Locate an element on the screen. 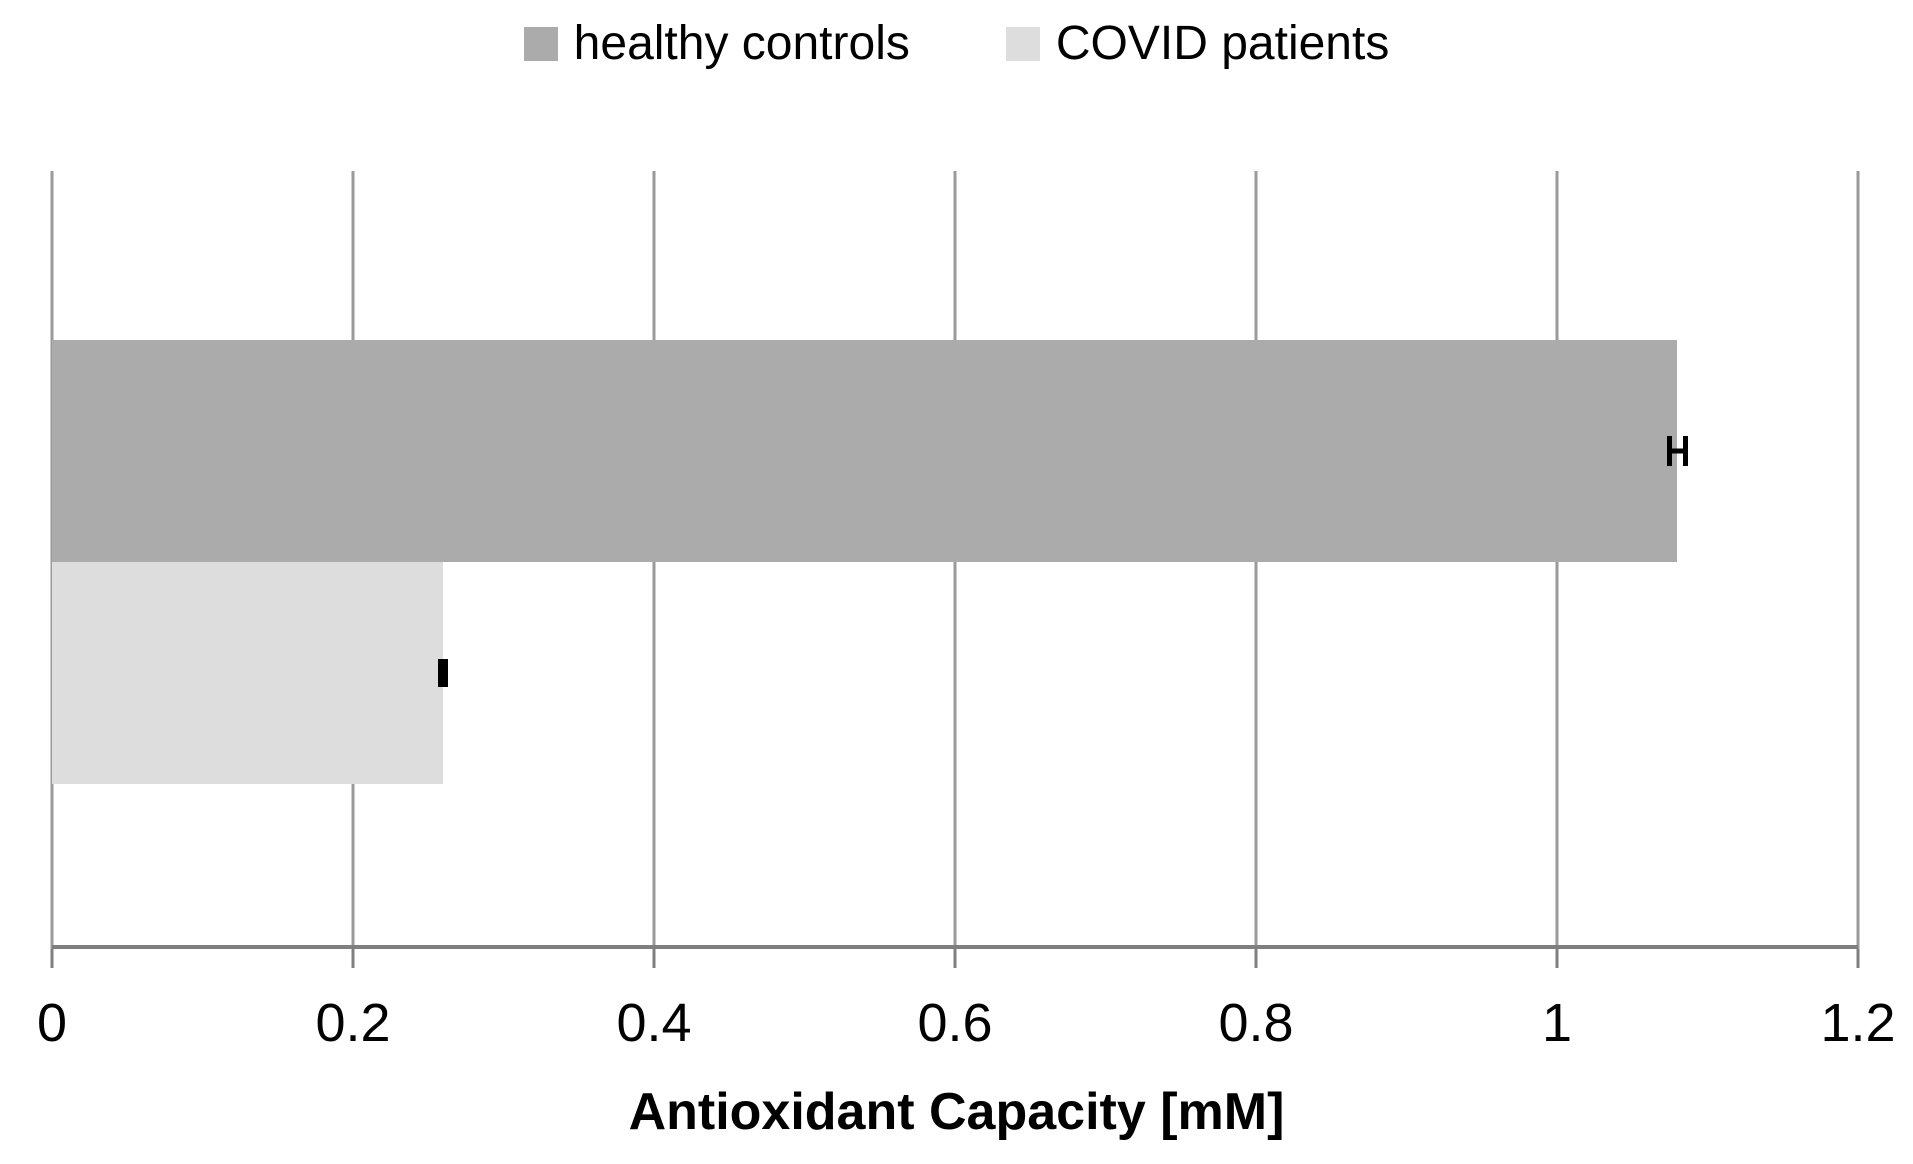 The width and height of the screenshot is (1913, 1164). x-axis-tick-labels: 0 0.2 0.4 0.6 0.8 1 1.2 is located at coordinates (966, 1027).